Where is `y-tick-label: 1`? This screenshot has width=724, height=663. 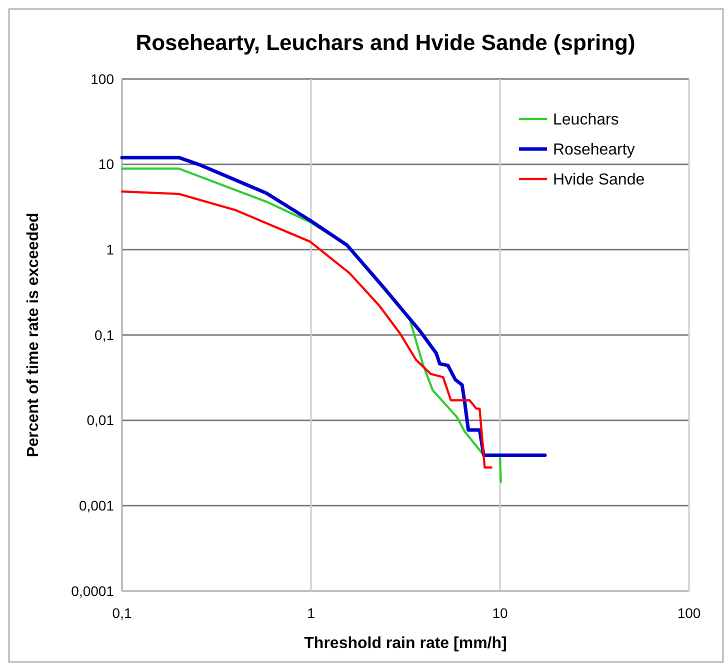 y-tick-label: 1 is located at coordinates (110, 250).